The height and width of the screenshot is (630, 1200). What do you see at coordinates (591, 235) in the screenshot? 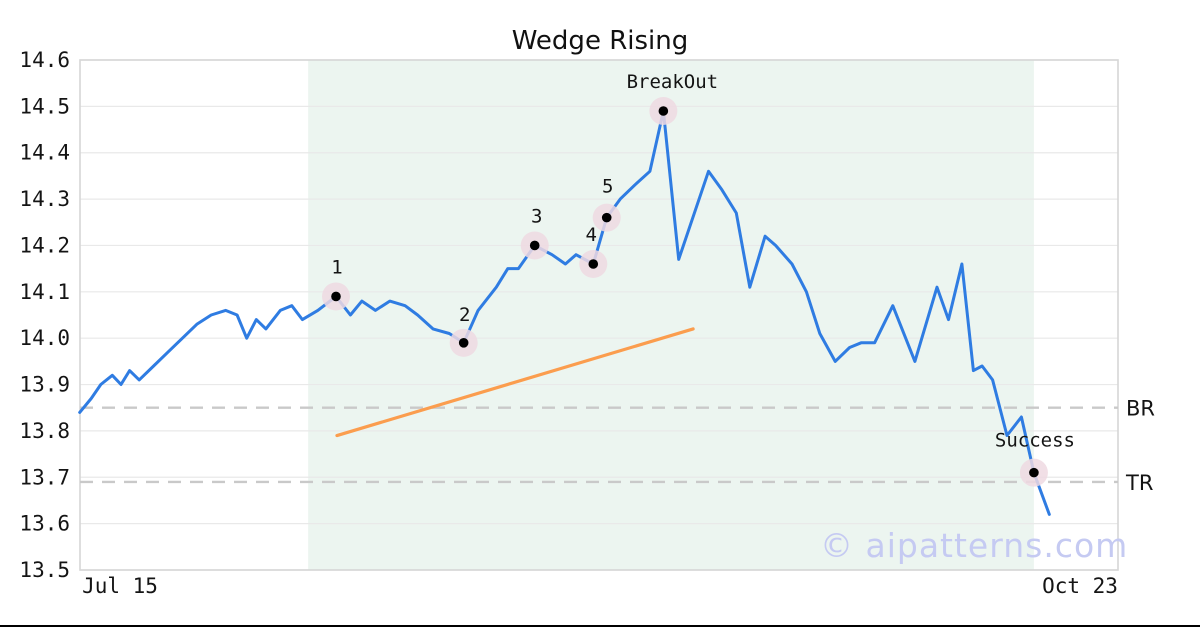
I see `annotation-4: 4` at bounding box center [591, 235].